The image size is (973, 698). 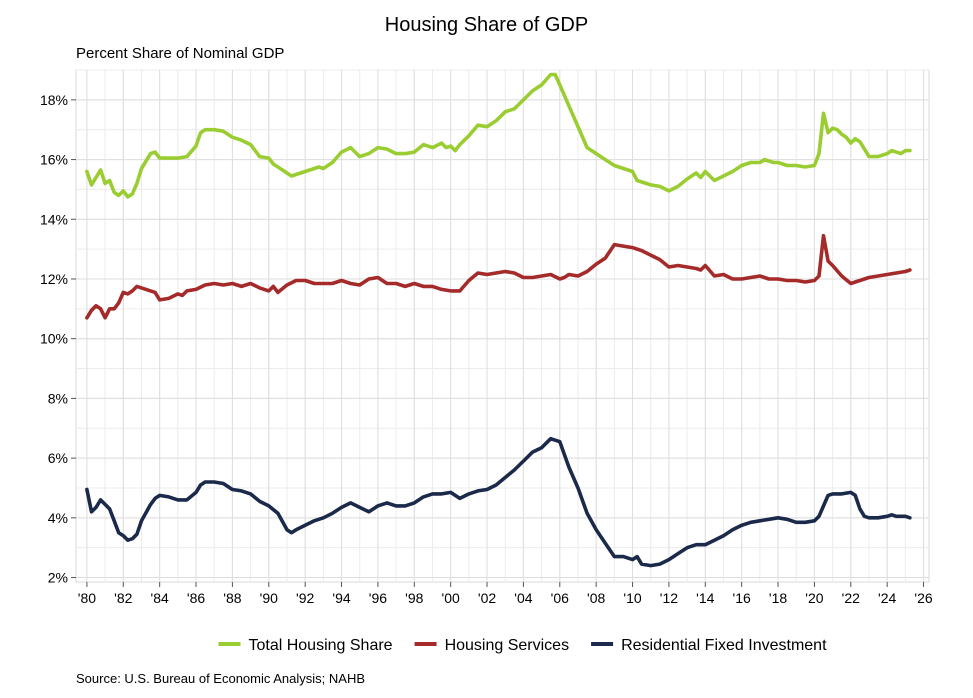 I want to click on y-tick-label: 4%, so click(x=58, y=518).